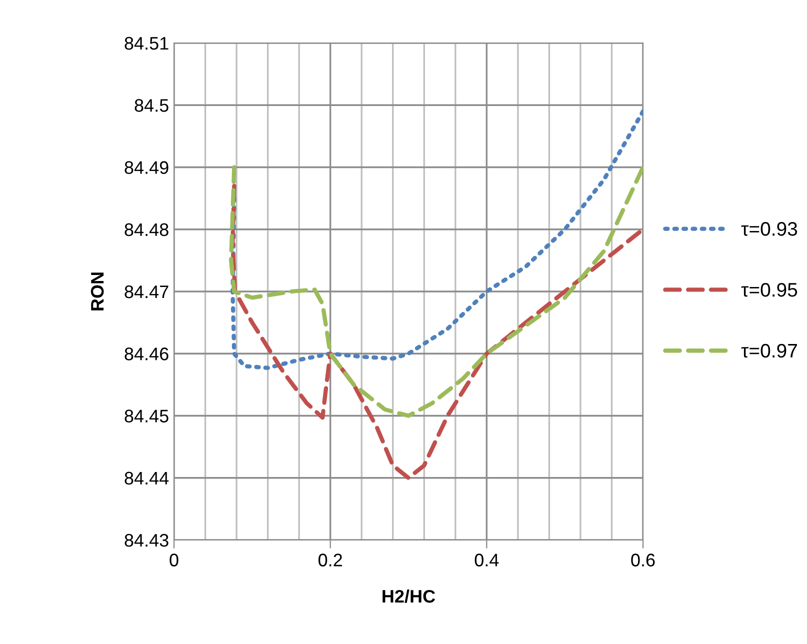 Image resolution: width=807 pixels, height=644 pixels. Describe the element at coordinates (330, 560) in the screenshot. I see `x-tick-label: 0.2` at that location.